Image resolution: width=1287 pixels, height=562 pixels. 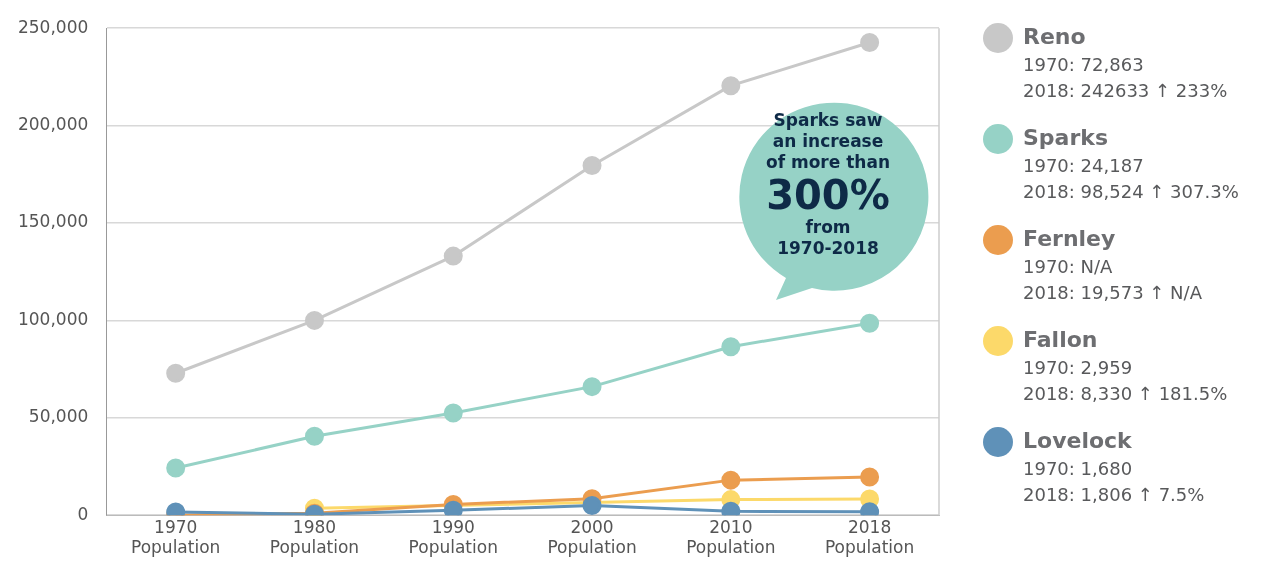 What do you see at coordinates (1126, 394) in the screenshot?
I see `text: 2018: 8,330 ↑ 181.5%` at bounding box center [1126, 394].